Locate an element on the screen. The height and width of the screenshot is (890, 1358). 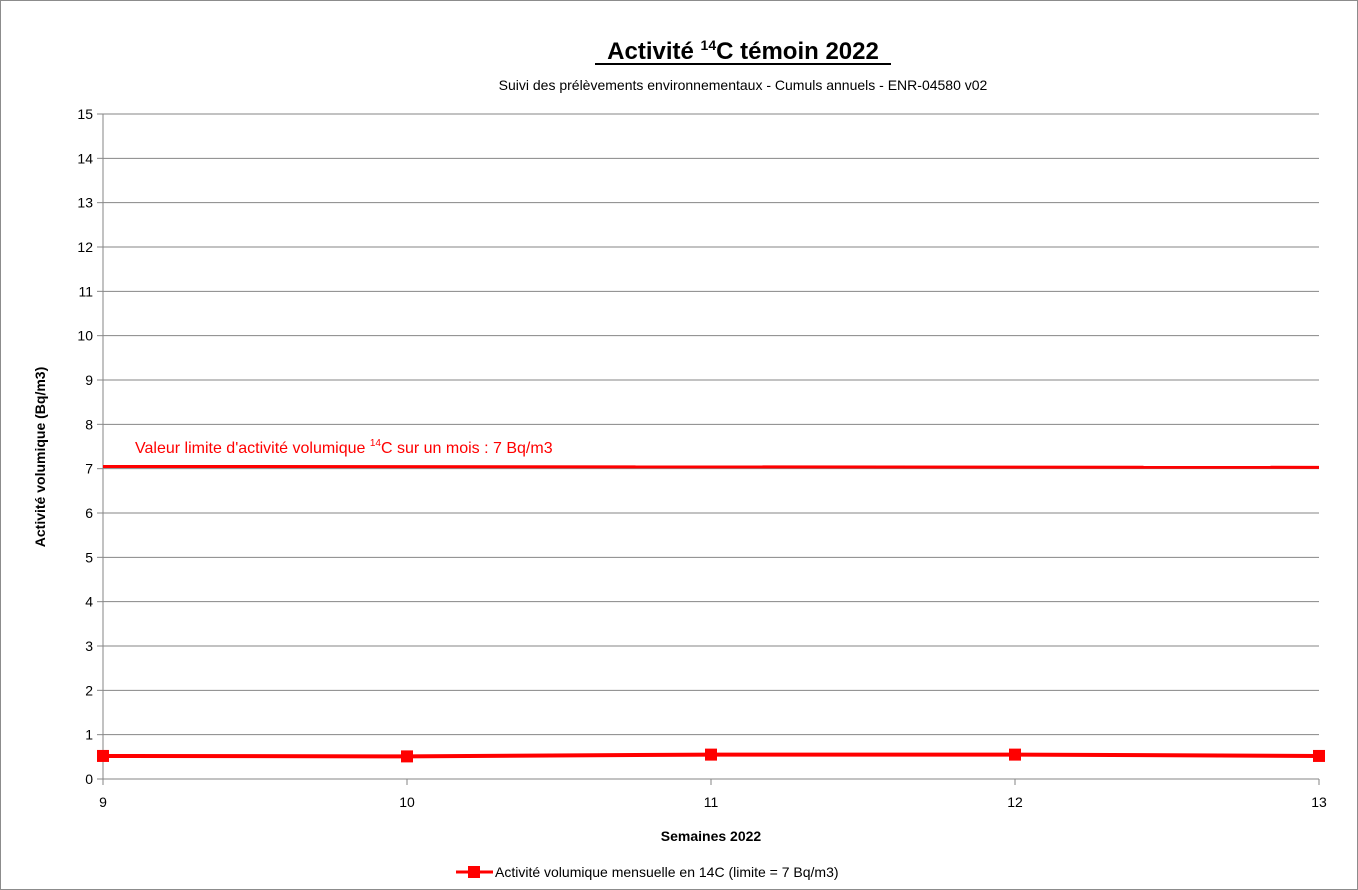
x-tick-label-10: 10 is located at coordinates (407, 802).